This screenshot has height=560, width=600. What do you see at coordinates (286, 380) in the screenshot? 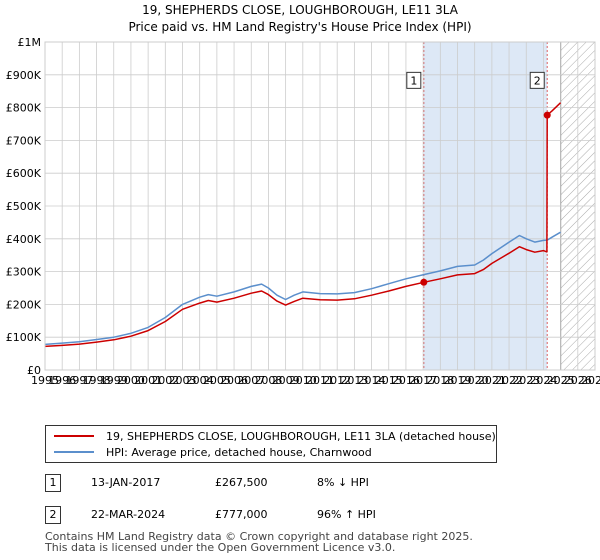
I see `x-tick-label: 2009` at bounding box center [286, 380].